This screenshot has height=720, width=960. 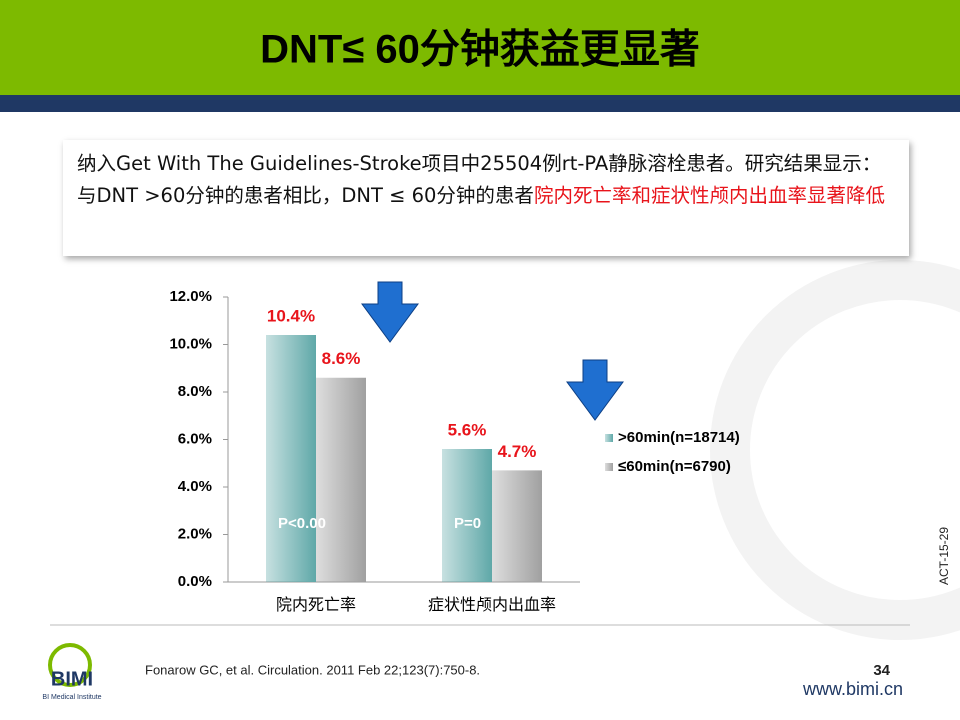 What do you see at coordinates (195, 391) in the screenshot?
I see `y-tick-label: 8.0%` at bounding box center [195, 391].